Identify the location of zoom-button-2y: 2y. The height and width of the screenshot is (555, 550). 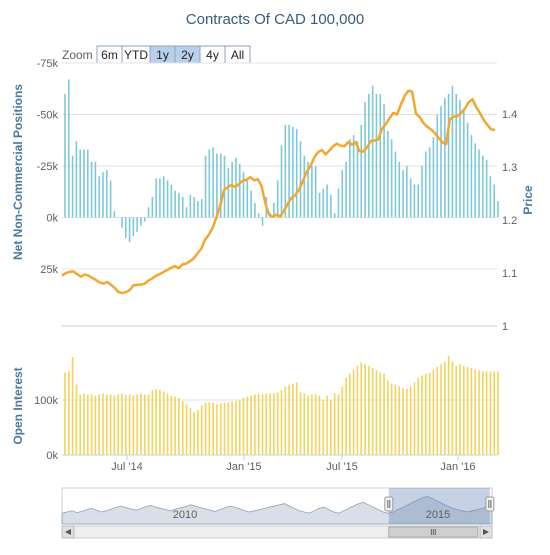
(187, 54).